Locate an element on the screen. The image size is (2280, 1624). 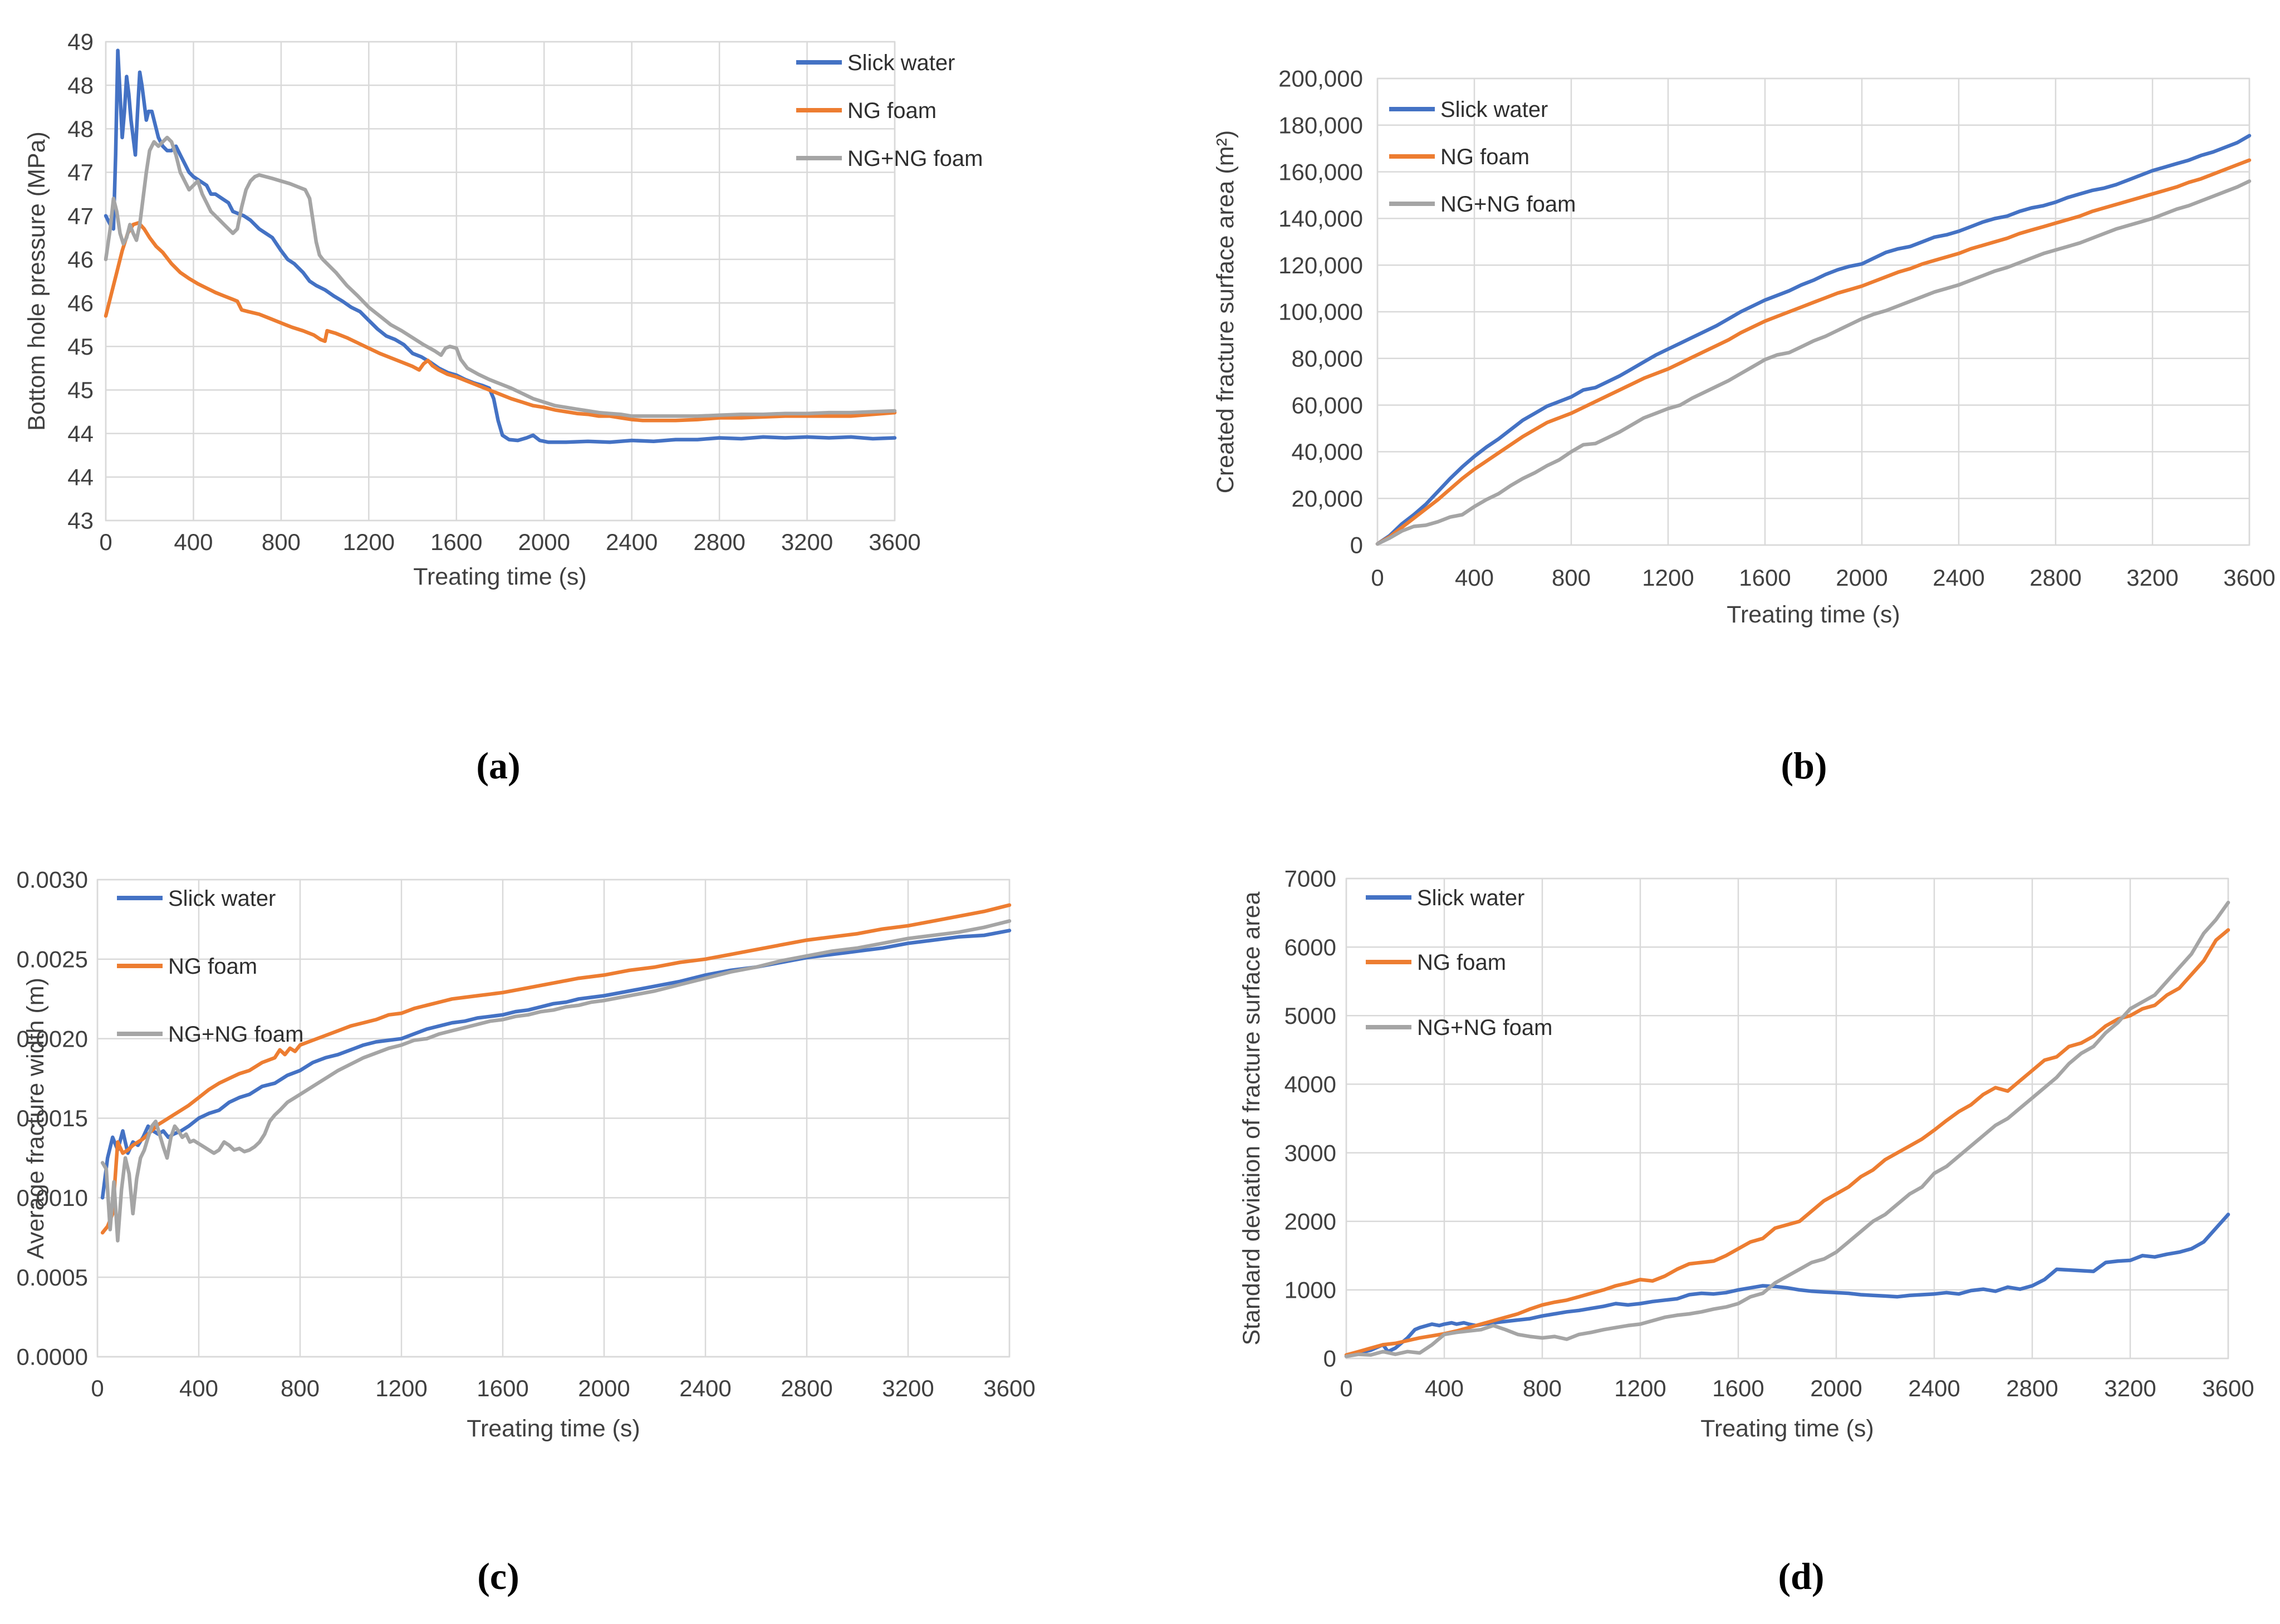
y-tick-label: 6000 is located at coordinates (1310, 947).